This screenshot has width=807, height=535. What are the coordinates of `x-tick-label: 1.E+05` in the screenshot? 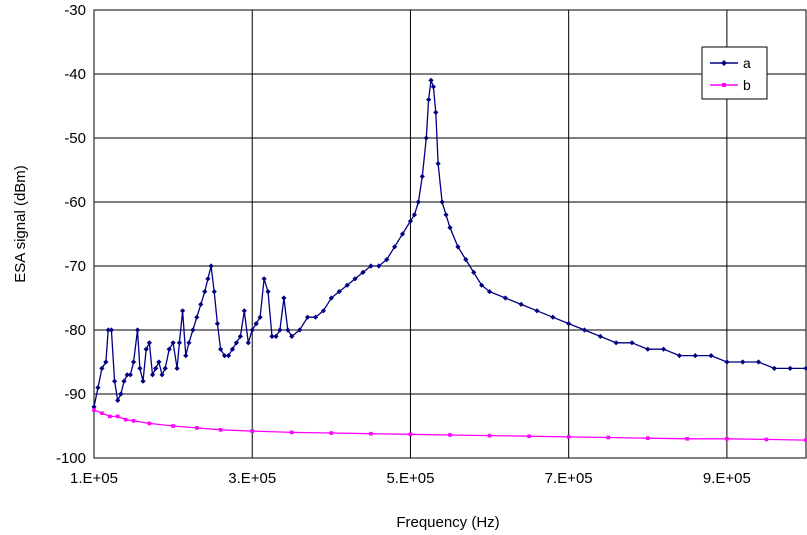 It's located at (94, 478).